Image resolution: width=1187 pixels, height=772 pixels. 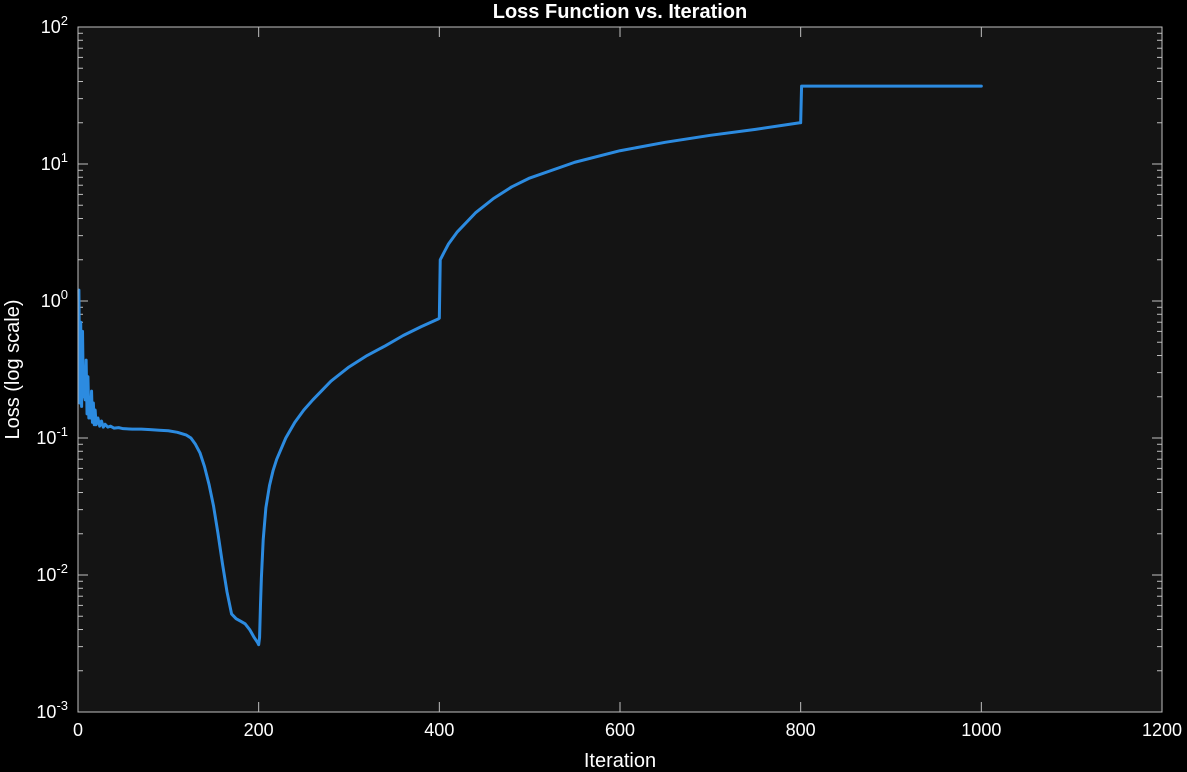 What do you see at coordinates (52, 573) in the screenshot?
I see `y-tick-label: 10⁻²` at bounding box center [52, 573].